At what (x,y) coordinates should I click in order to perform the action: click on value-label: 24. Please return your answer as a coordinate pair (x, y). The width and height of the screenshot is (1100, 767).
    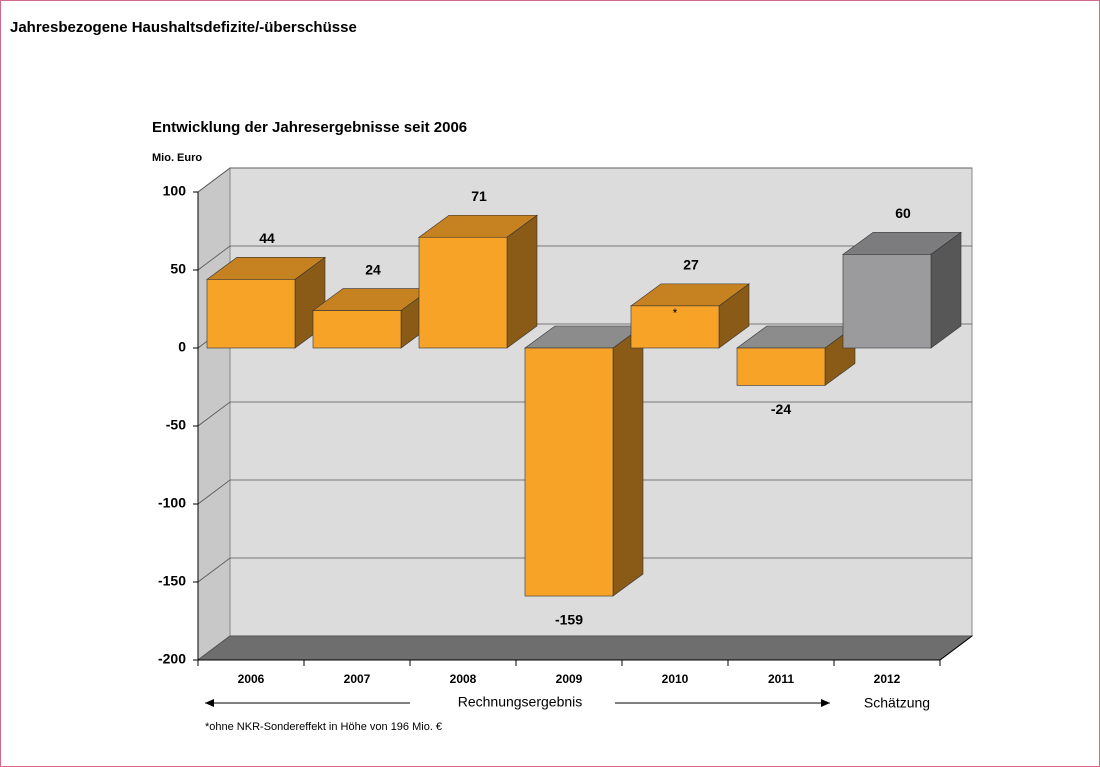
    Looking at the image, I should click on (373, 269).